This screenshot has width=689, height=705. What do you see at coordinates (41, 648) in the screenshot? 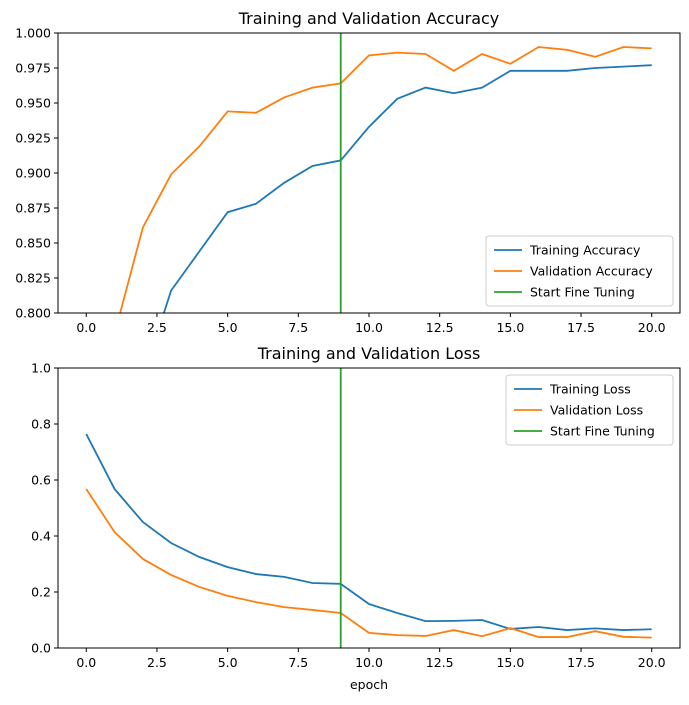
I see `y-tick-label: 0.0` at bounding box center [41, 648].